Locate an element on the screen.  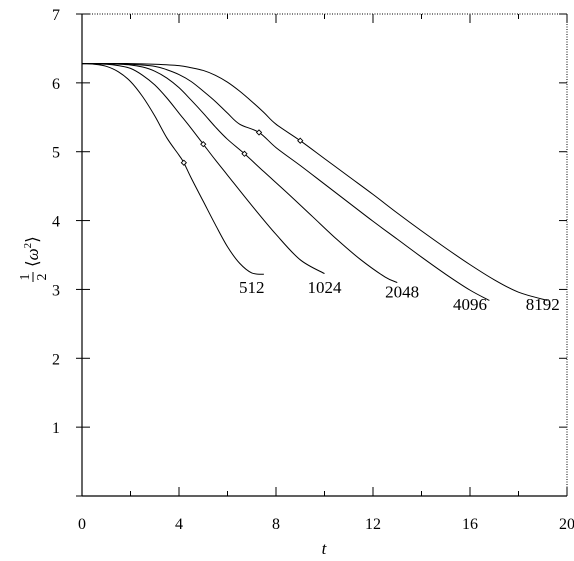
x-axis-title: t is located at coordinates (325, 548).